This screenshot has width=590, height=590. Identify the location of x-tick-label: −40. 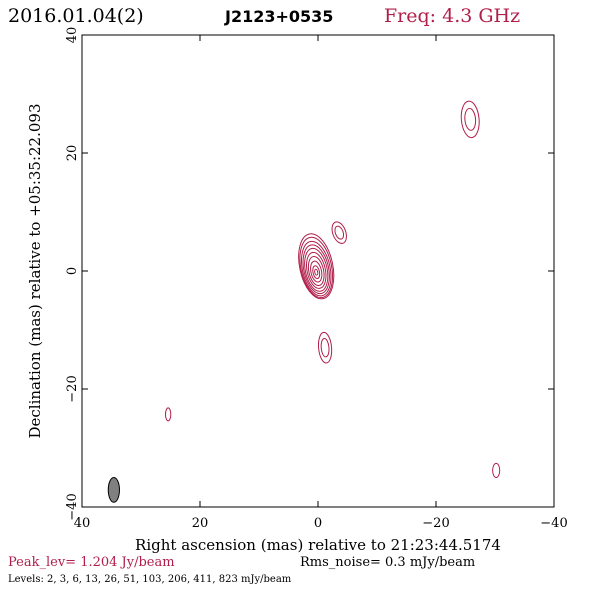
(553, 523).